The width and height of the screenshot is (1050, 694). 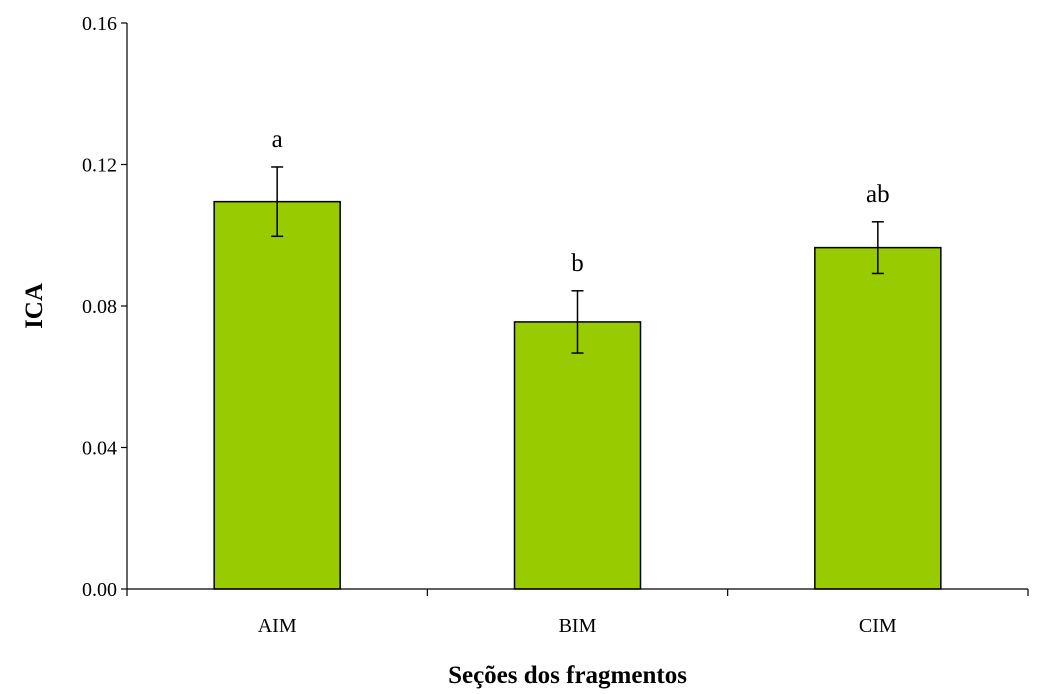 What do you see at coordinates (99, 307) in the screenshot?
I see `y-tick-label: 0.08` at bounding box center [99, 307].